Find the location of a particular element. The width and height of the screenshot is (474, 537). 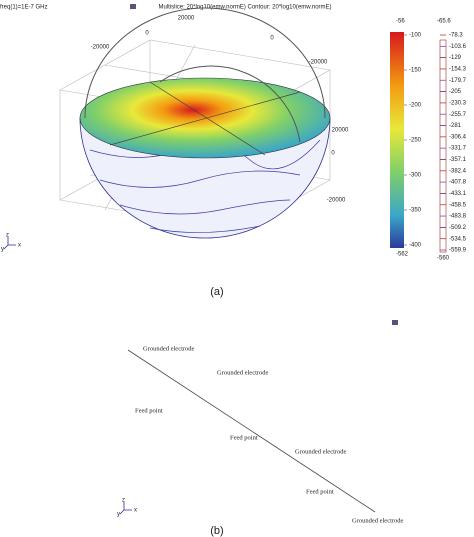

colorbar-tick-label: -250 is located at coordinates (415, 141).